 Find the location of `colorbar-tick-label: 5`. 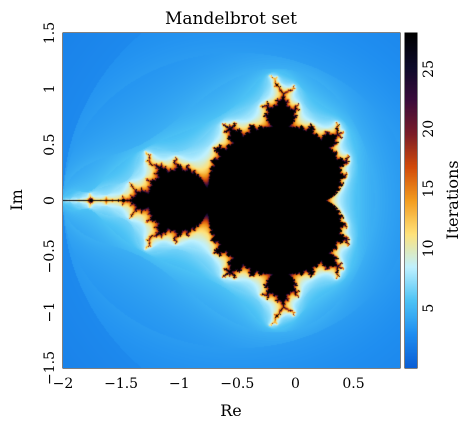

colorbar-tick-label: 5 is located at coordinates (429, 308).